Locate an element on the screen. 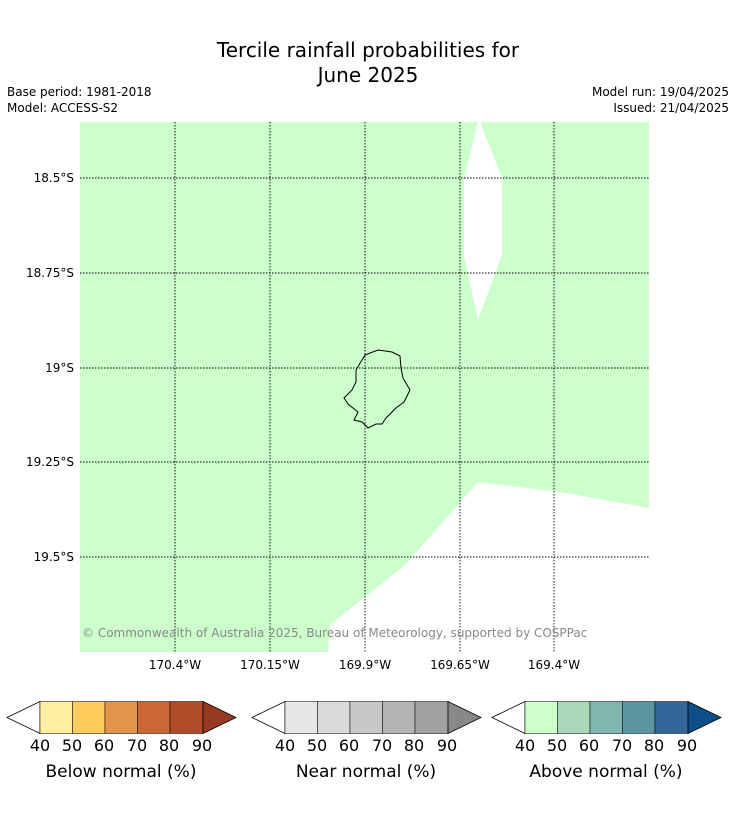 The width and height of the screenshot is (736, 816). cbar-above-under-arrow is located at coordinates (508, 717).